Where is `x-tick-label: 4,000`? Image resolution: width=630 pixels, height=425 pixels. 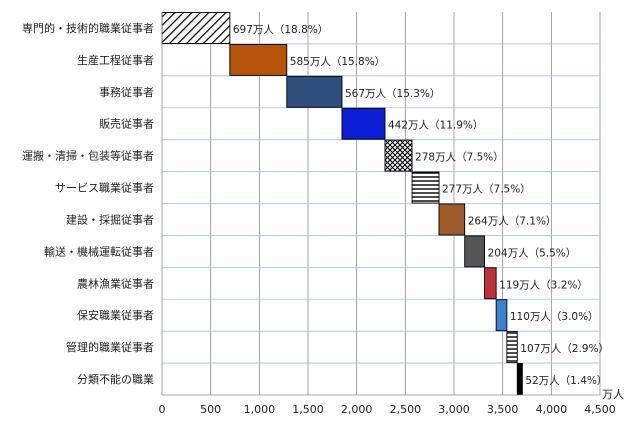 x-tick-label: 4,000 is located at coordinates (552, 409).